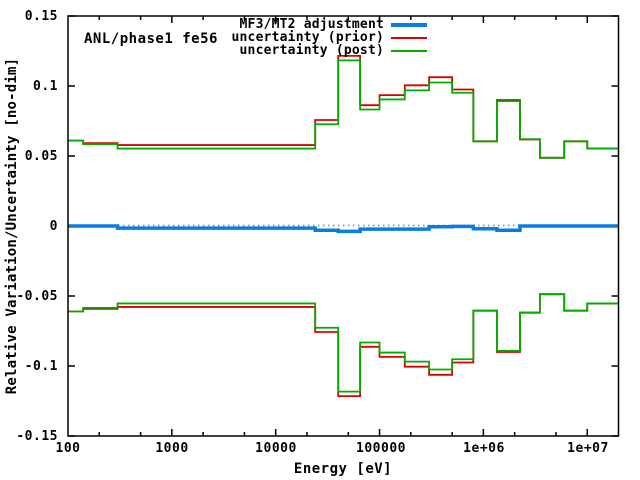  What do you see at coordinates (37, 436) in the screenshot?
I see `y-tick-label: -0.15` at bounding box center [37, 436].